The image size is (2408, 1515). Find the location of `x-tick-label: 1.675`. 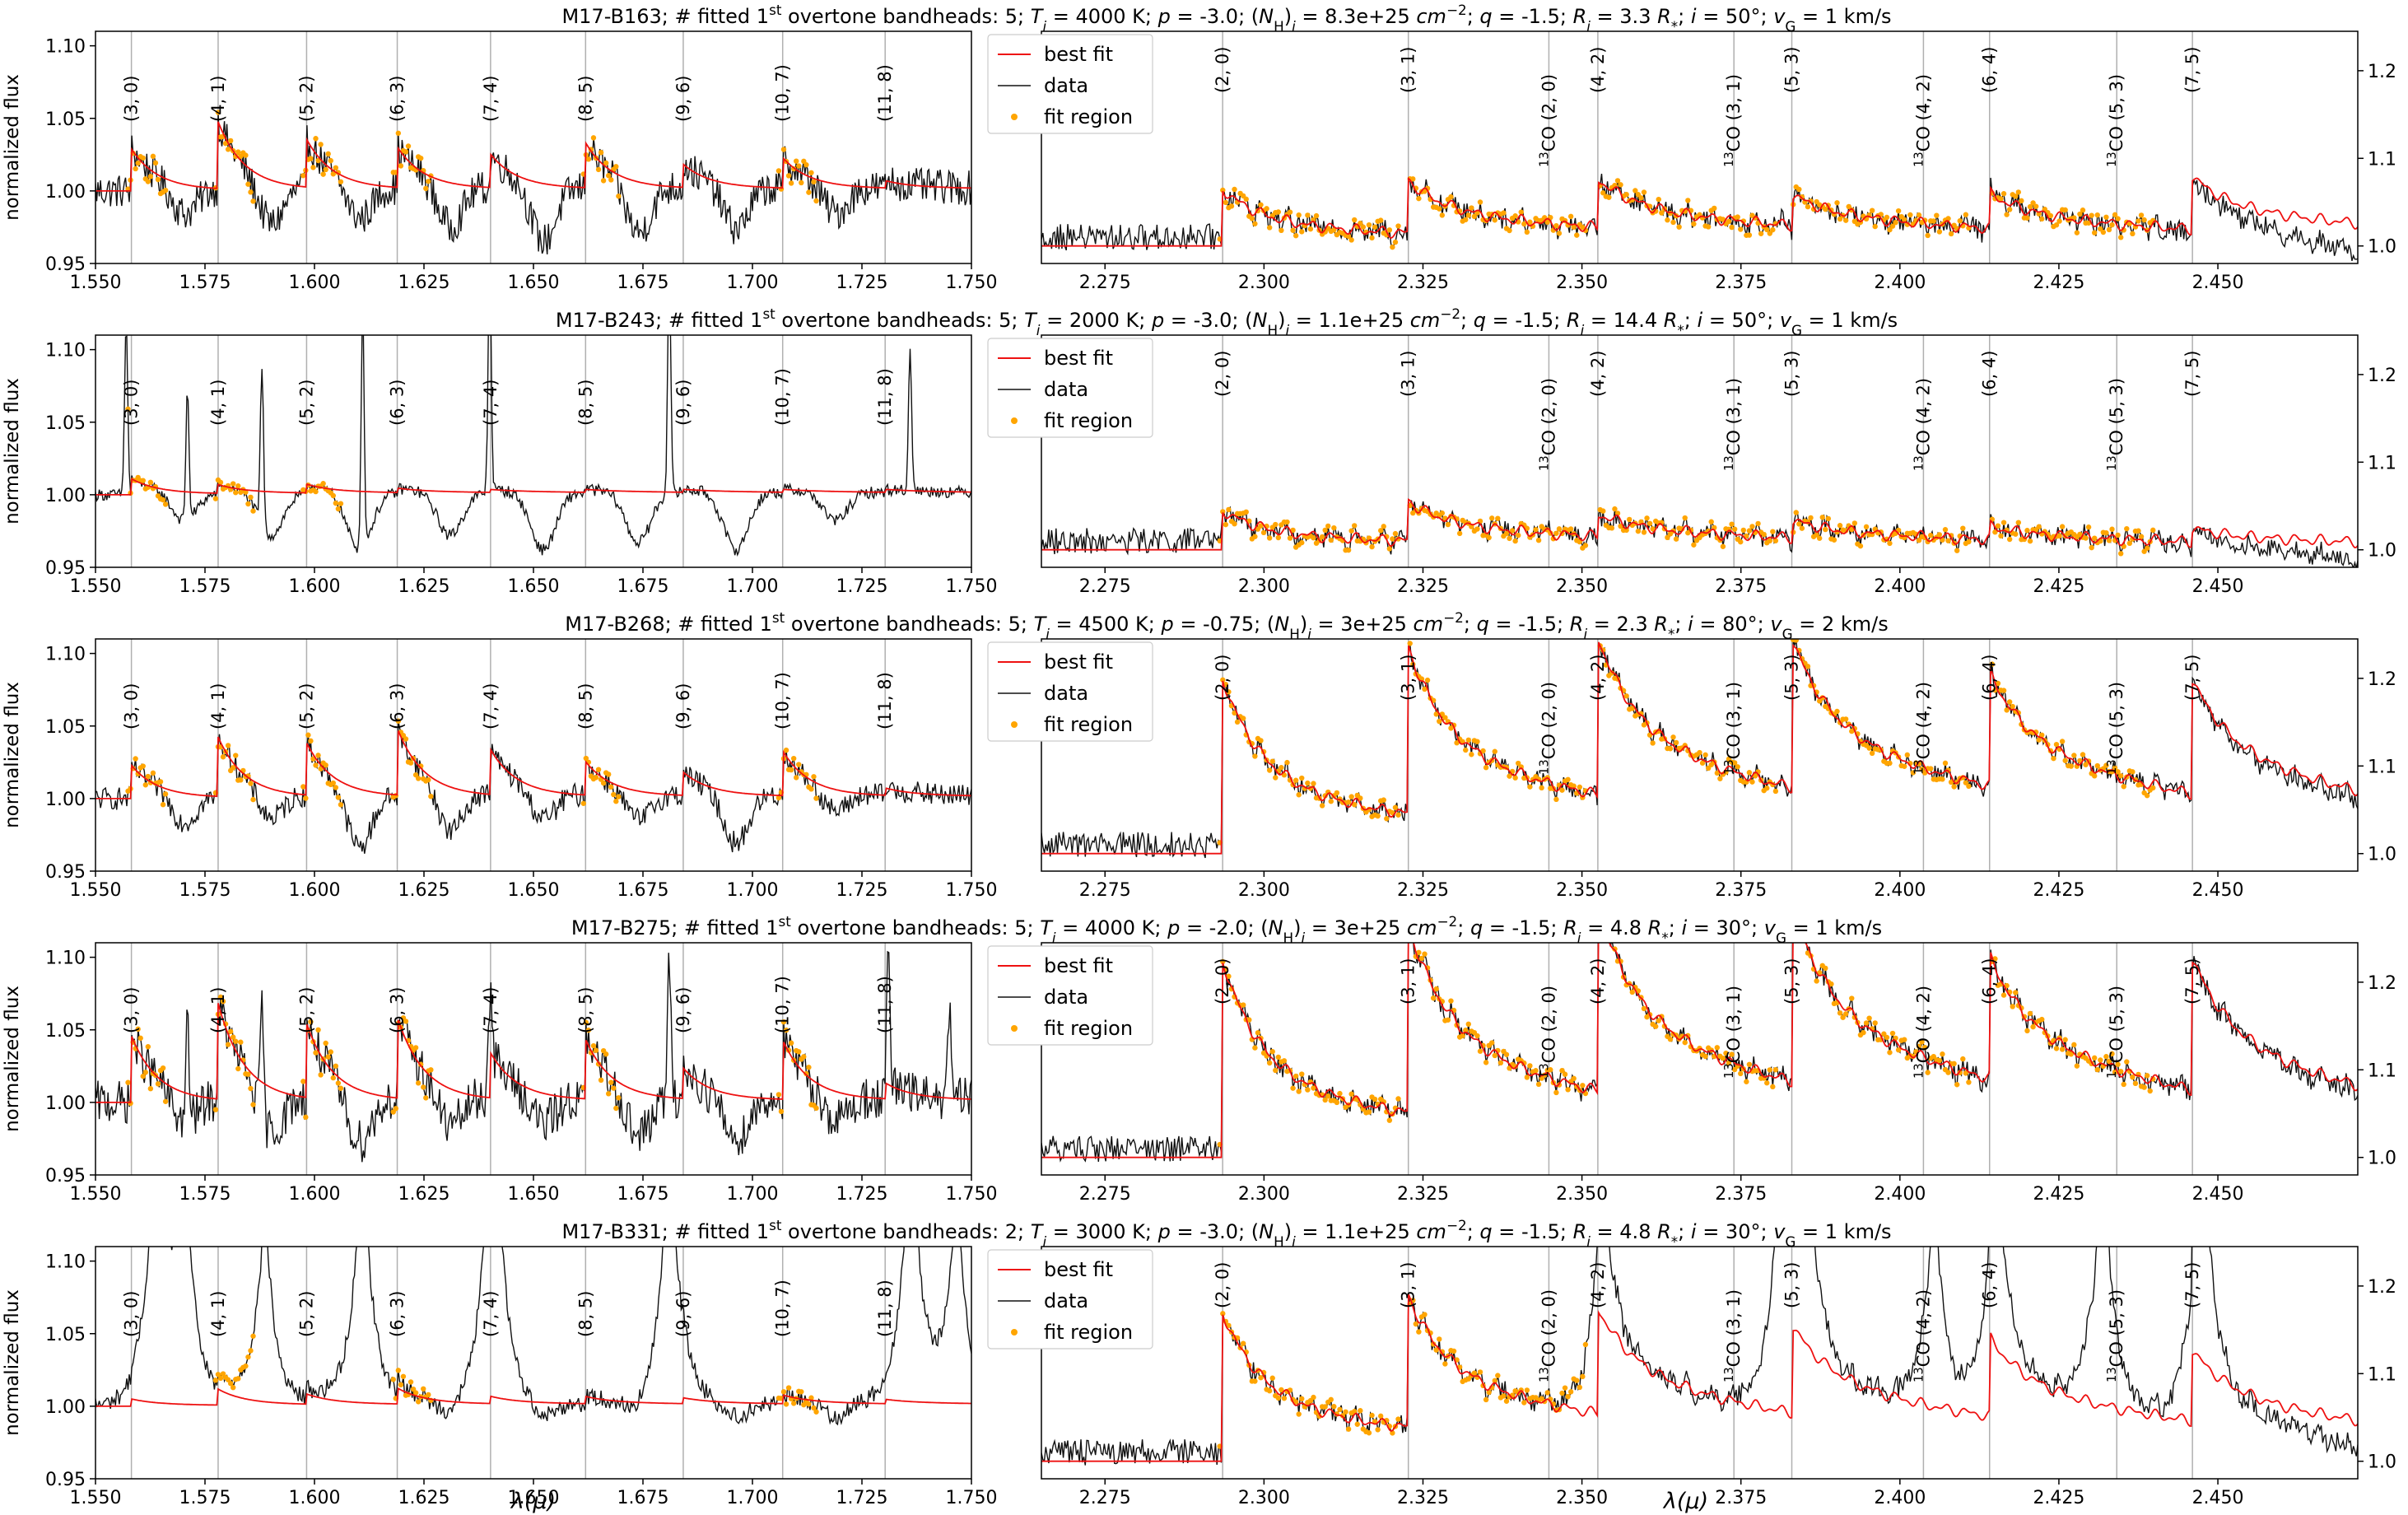

x-tick-label: 1.675 is located at coordinates (643, 1194).